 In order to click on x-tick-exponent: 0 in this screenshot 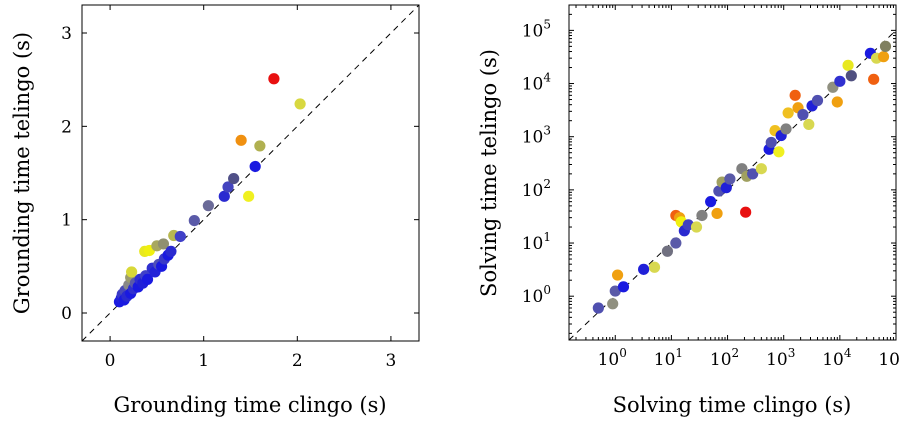, I will do `click(623, 353)`.